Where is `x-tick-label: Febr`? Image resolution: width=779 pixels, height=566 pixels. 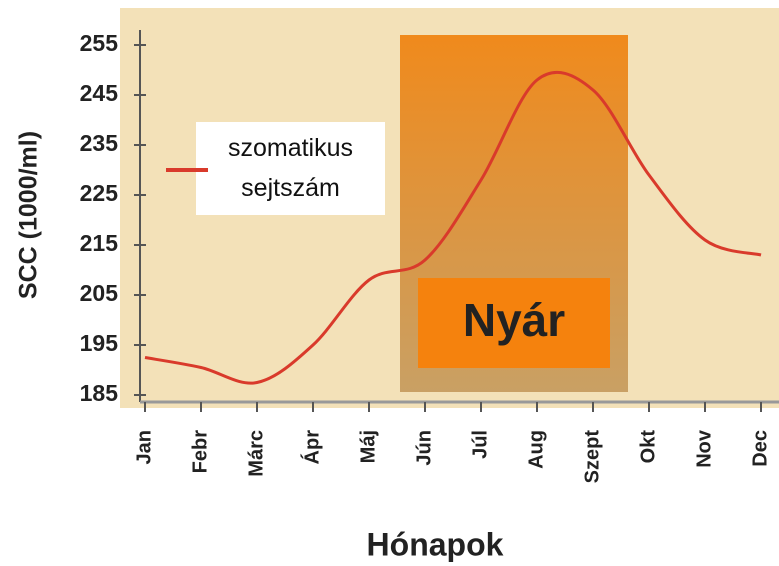
x-tick-label: Febr is located at coordinates (200, 452).